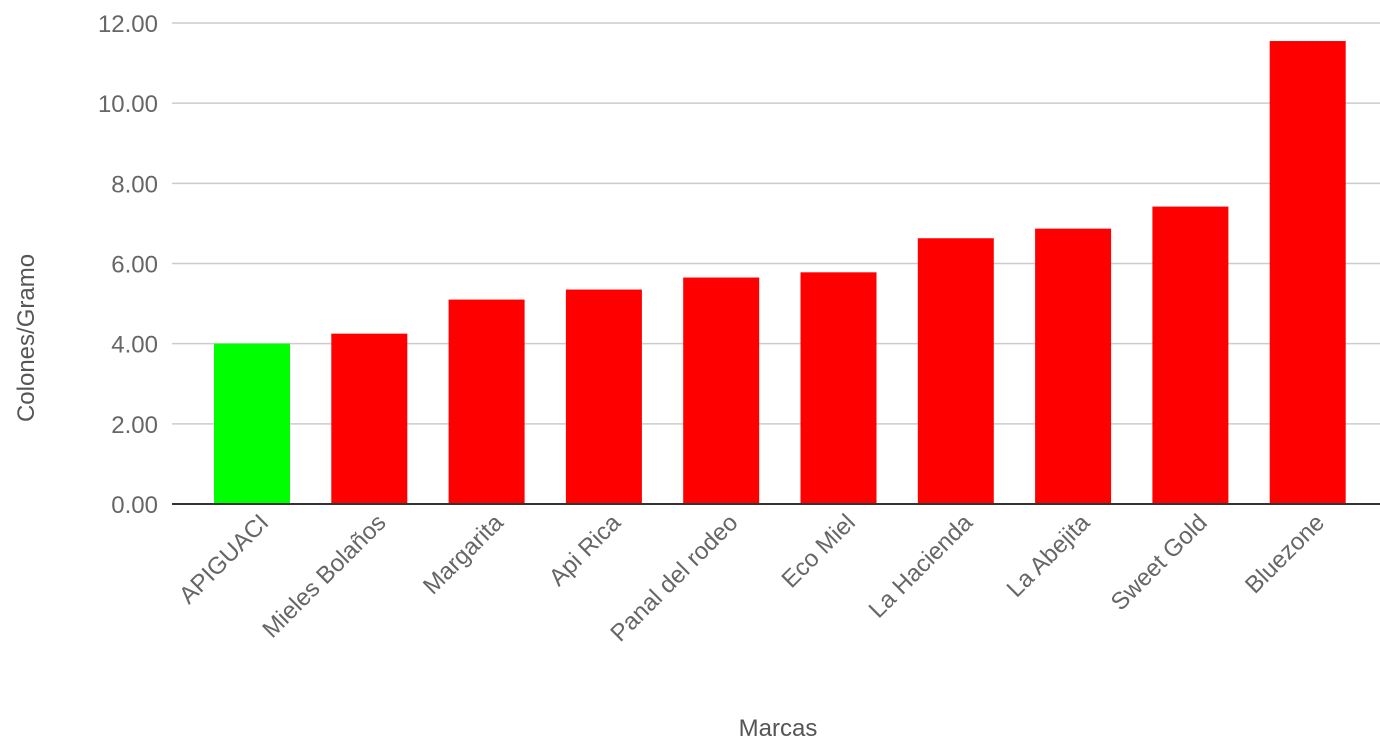 The height and width of the screenshot is (743, 1380). I want to click on x-axis-title: Marcas, so click(778, 728).